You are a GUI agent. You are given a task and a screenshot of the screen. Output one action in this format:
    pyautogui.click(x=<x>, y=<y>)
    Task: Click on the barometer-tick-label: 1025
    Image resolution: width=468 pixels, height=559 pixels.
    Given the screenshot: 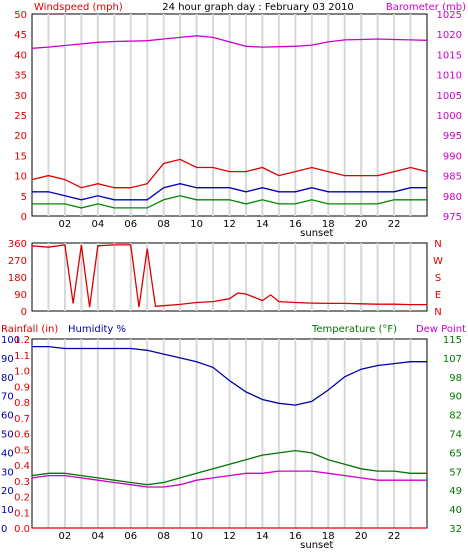 What is the action you would take?
    pyautogui.click(x=449, y=15)
    